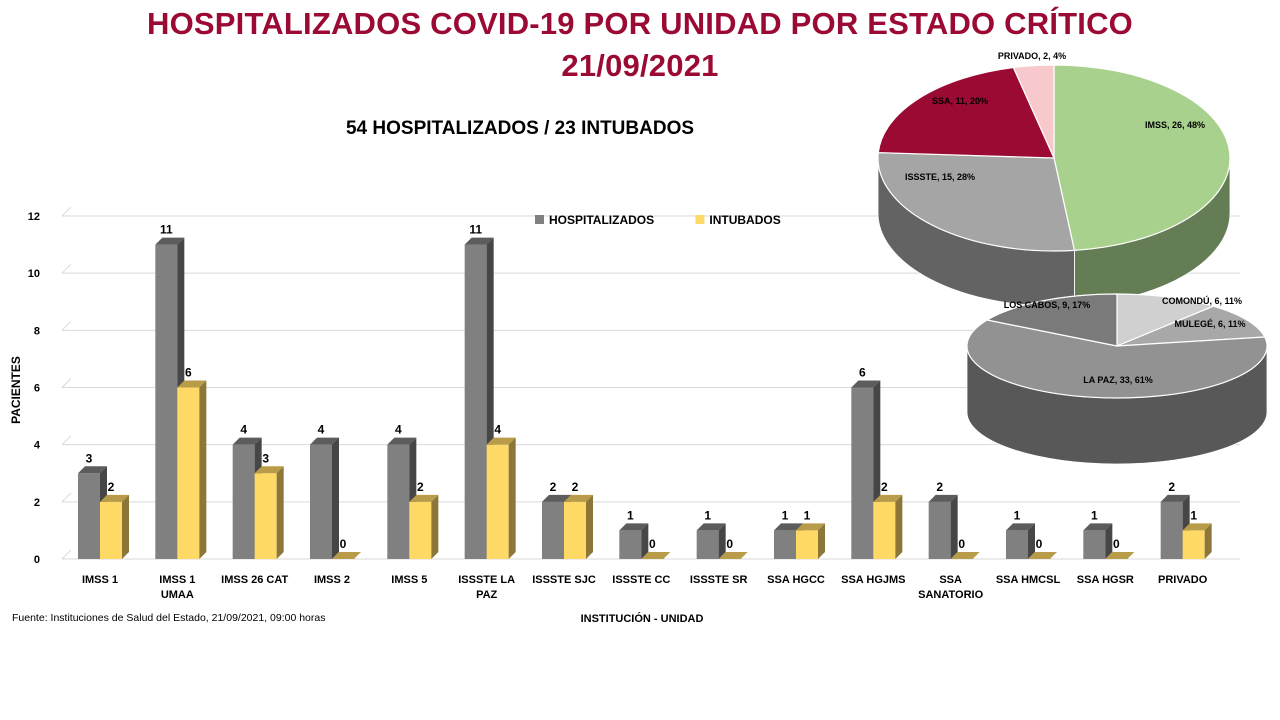  Describe the element at coordinates (1105, 580) in the screenshot. I see `x-tick-label: SSA HGSR` at that location.